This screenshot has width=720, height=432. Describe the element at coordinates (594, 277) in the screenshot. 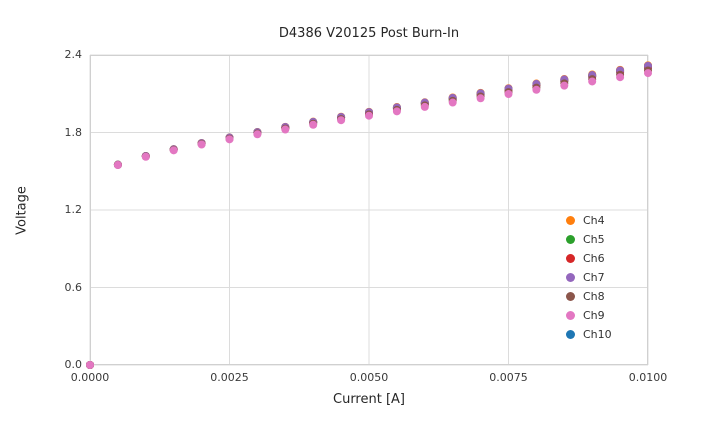

I see `legend-label: Ch7` at that location.